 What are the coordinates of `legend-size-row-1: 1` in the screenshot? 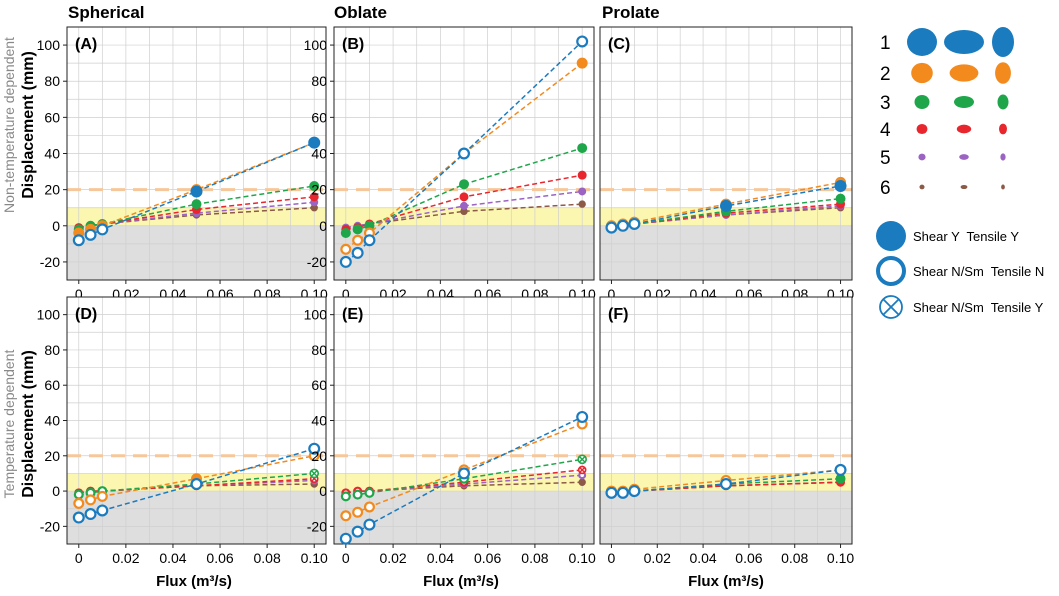 It's located at (947, 42).